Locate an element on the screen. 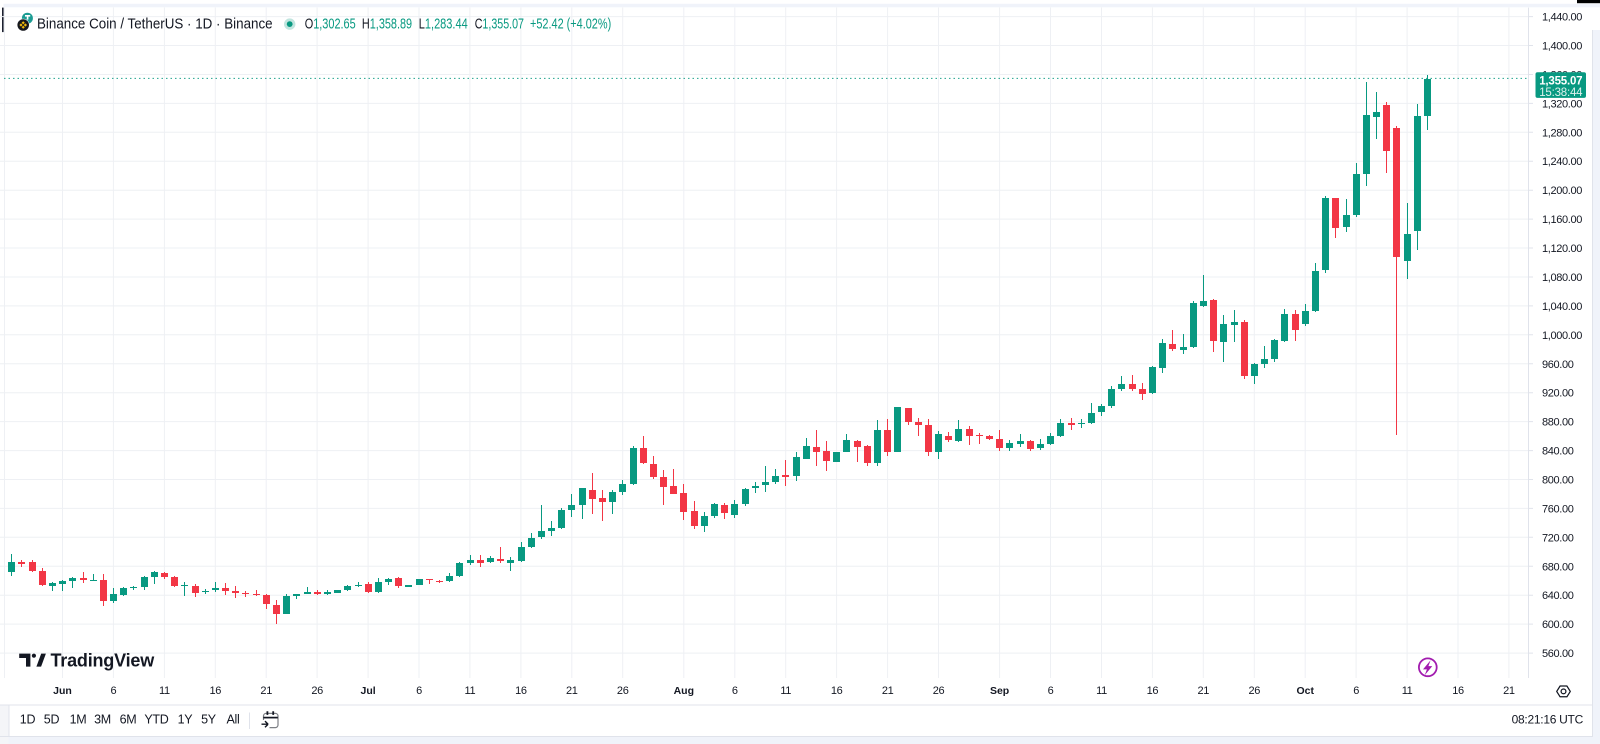 This screenshot has height=744, width=1600. svg-text: O1,302.65 is located at coordinates (330, 25).